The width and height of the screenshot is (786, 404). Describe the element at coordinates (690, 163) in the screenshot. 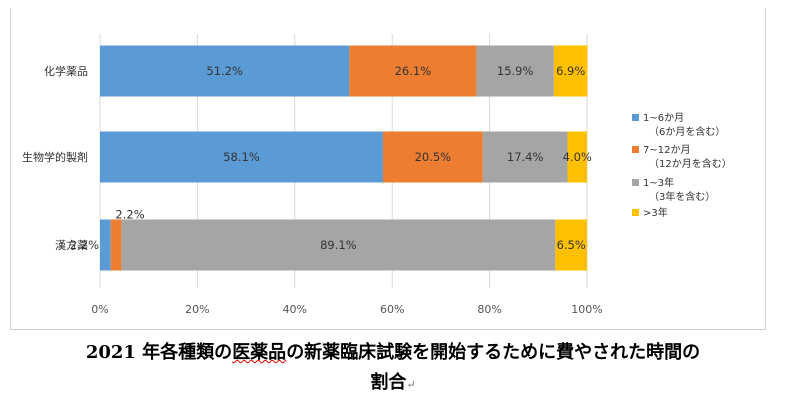

I see `legend-sublabel: （12か月を含む）` at that location.